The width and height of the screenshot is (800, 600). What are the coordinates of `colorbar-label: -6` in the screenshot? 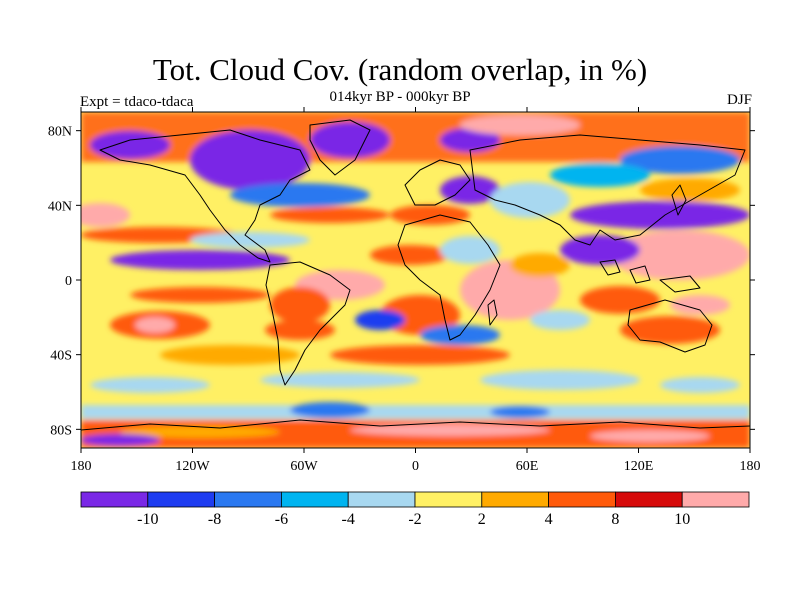 It's located at (281, 519).